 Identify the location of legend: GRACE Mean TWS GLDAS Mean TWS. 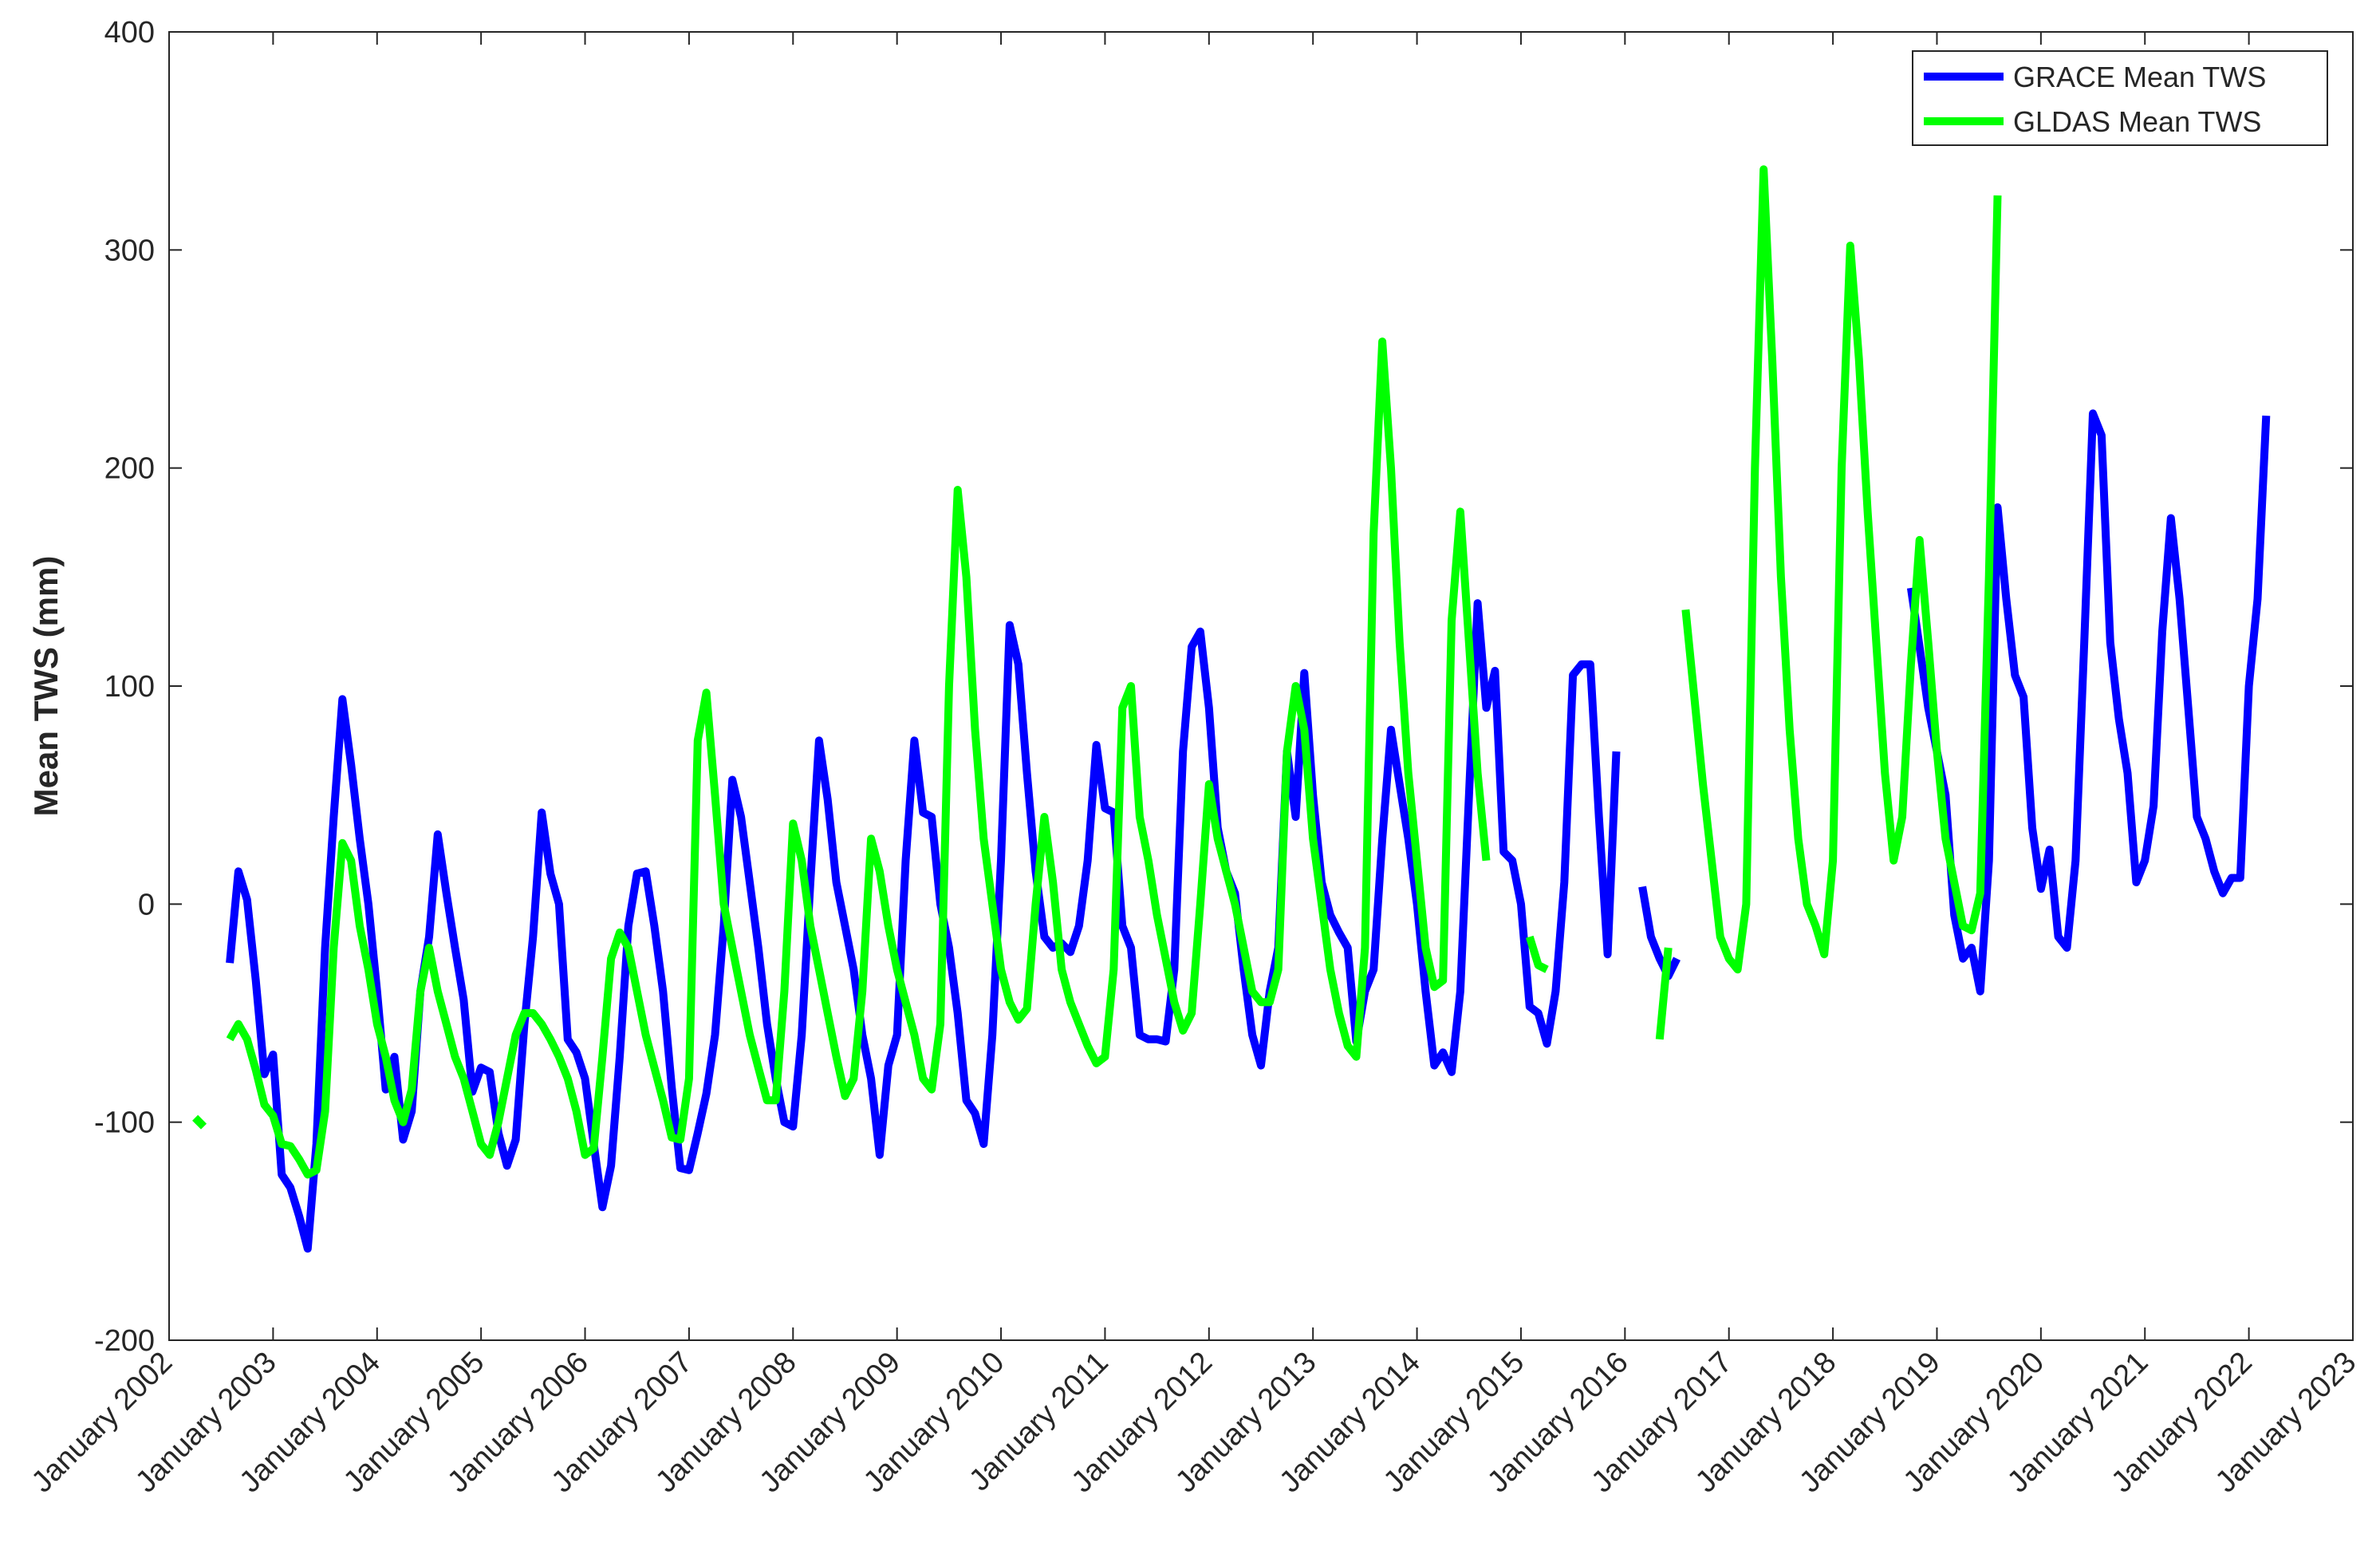
(2120, 98).